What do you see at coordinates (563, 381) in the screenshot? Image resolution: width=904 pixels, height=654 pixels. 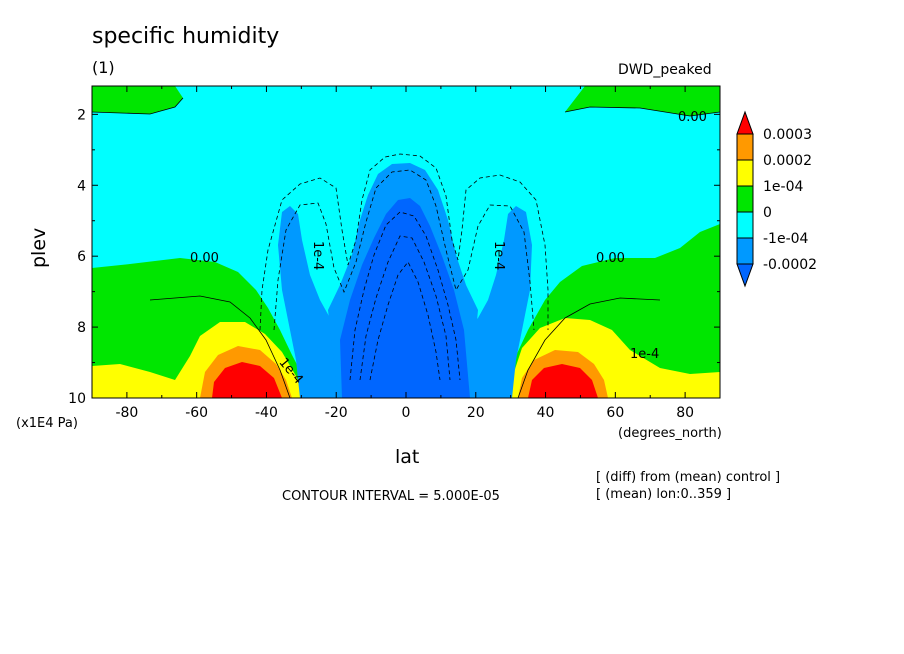 I see `field-red-right` at bounding box center [563, 381].